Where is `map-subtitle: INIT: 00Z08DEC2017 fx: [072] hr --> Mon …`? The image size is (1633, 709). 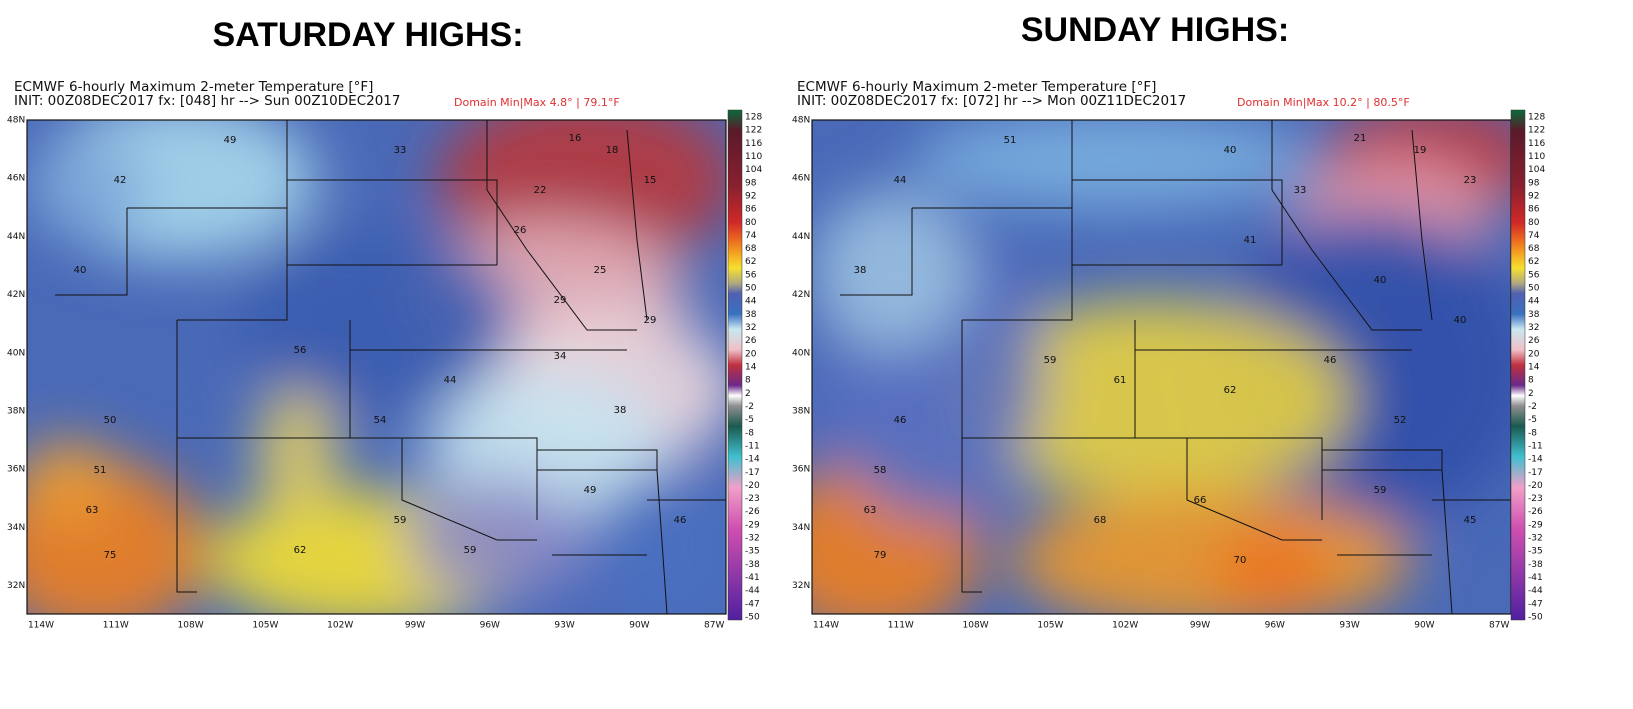 map-subtitle: INIT: 00Z08DEC2017 fx: [072] hr --> Mon … is located at coordinates (991, 101).